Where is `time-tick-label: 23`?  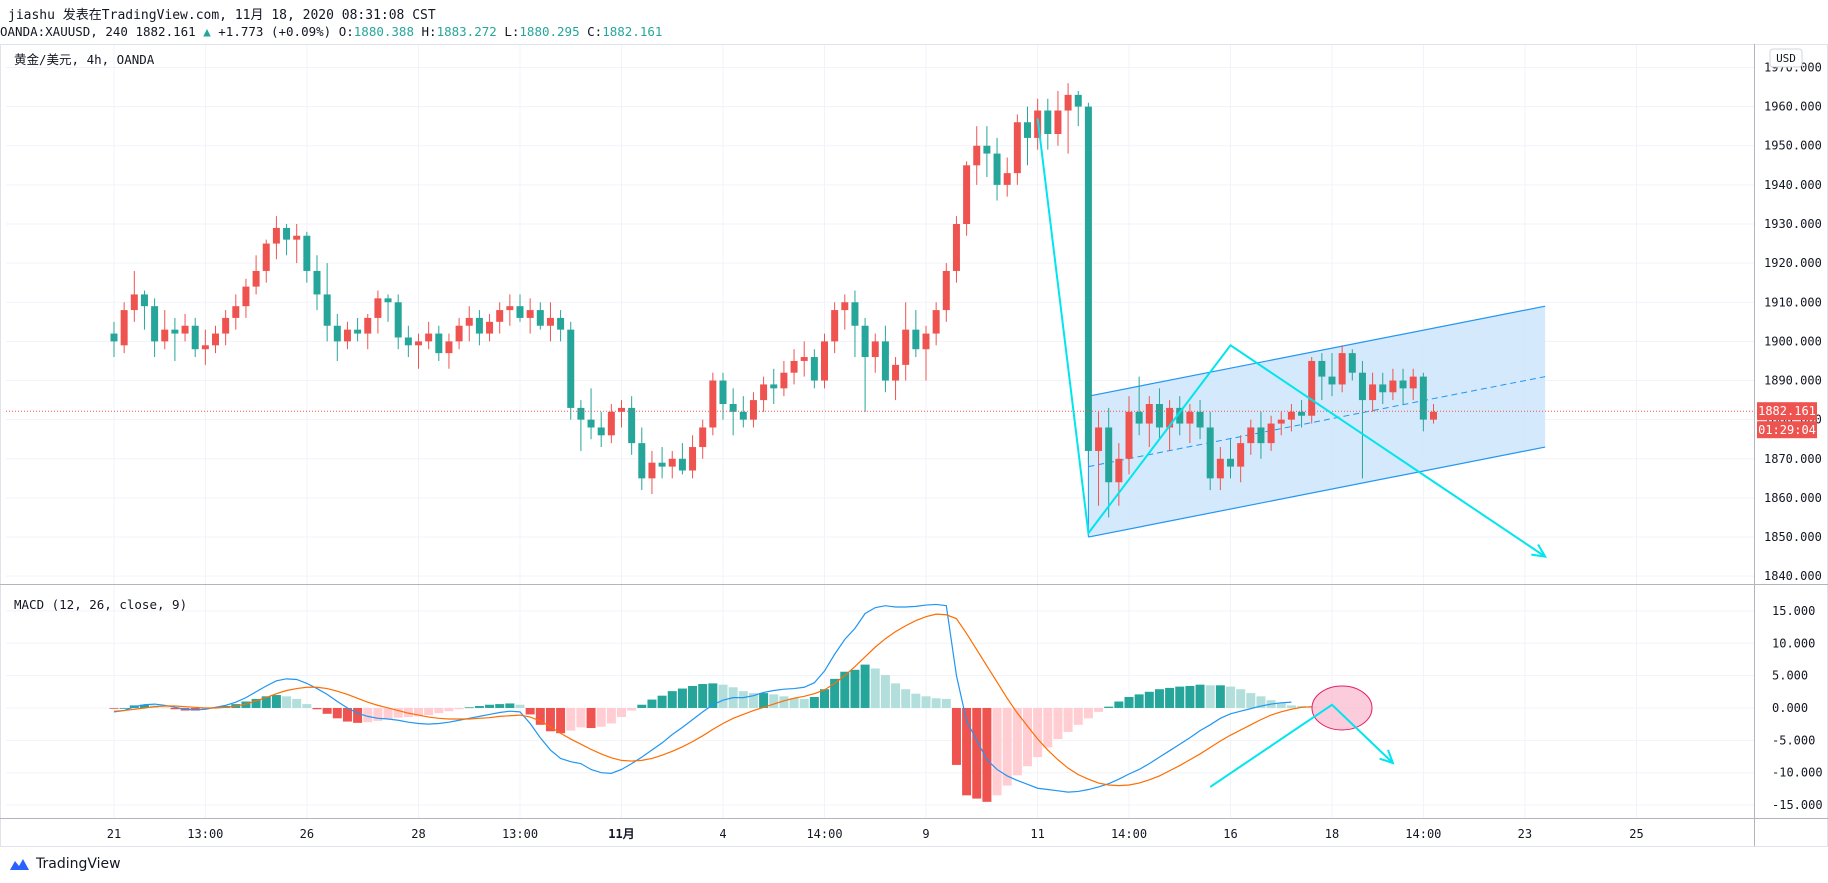 time-tick-label: 23 is located at coordinates (1525, 834).